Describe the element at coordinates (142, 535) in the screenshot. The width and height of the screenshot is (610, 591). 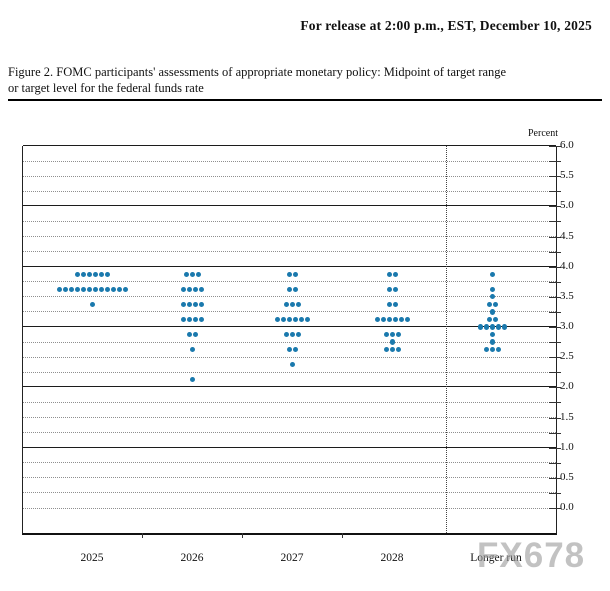
I see `x-axis-tick` at that location.